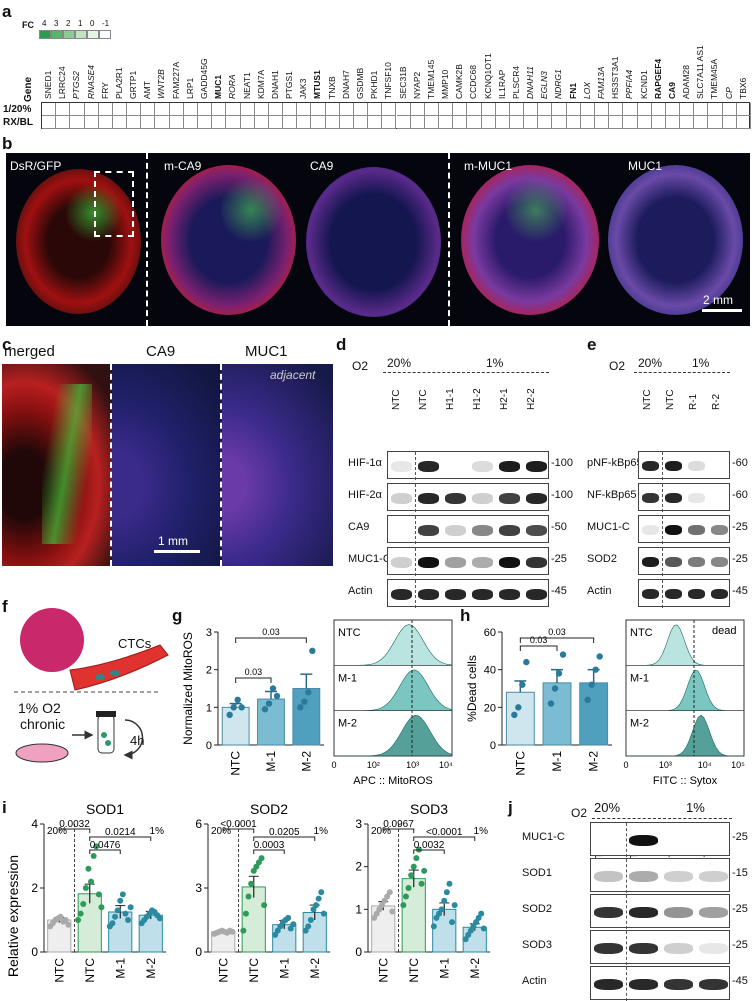 The width and height of the screenshot is (756, 1001). Describe the element at coordinates (594, 714) in the screenshot. I see `bar` at that location.